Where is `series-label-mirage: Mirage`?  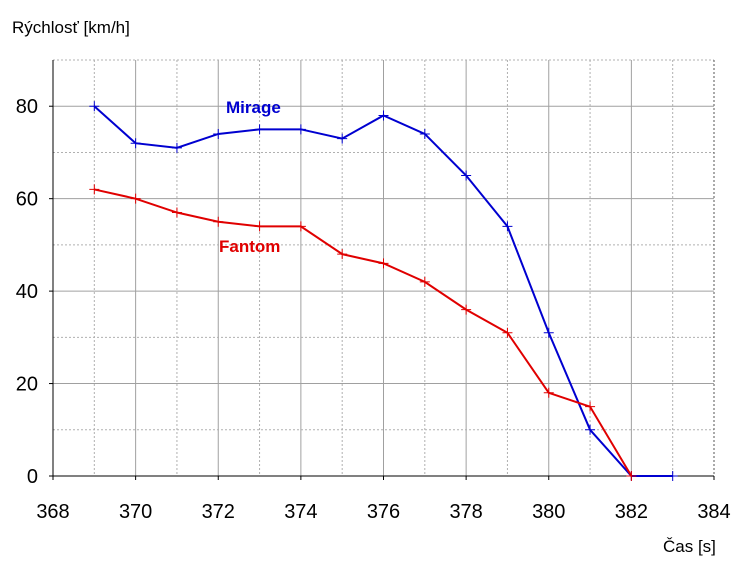 series-label-mirage: Mirage is located at coordinates (253, 107).